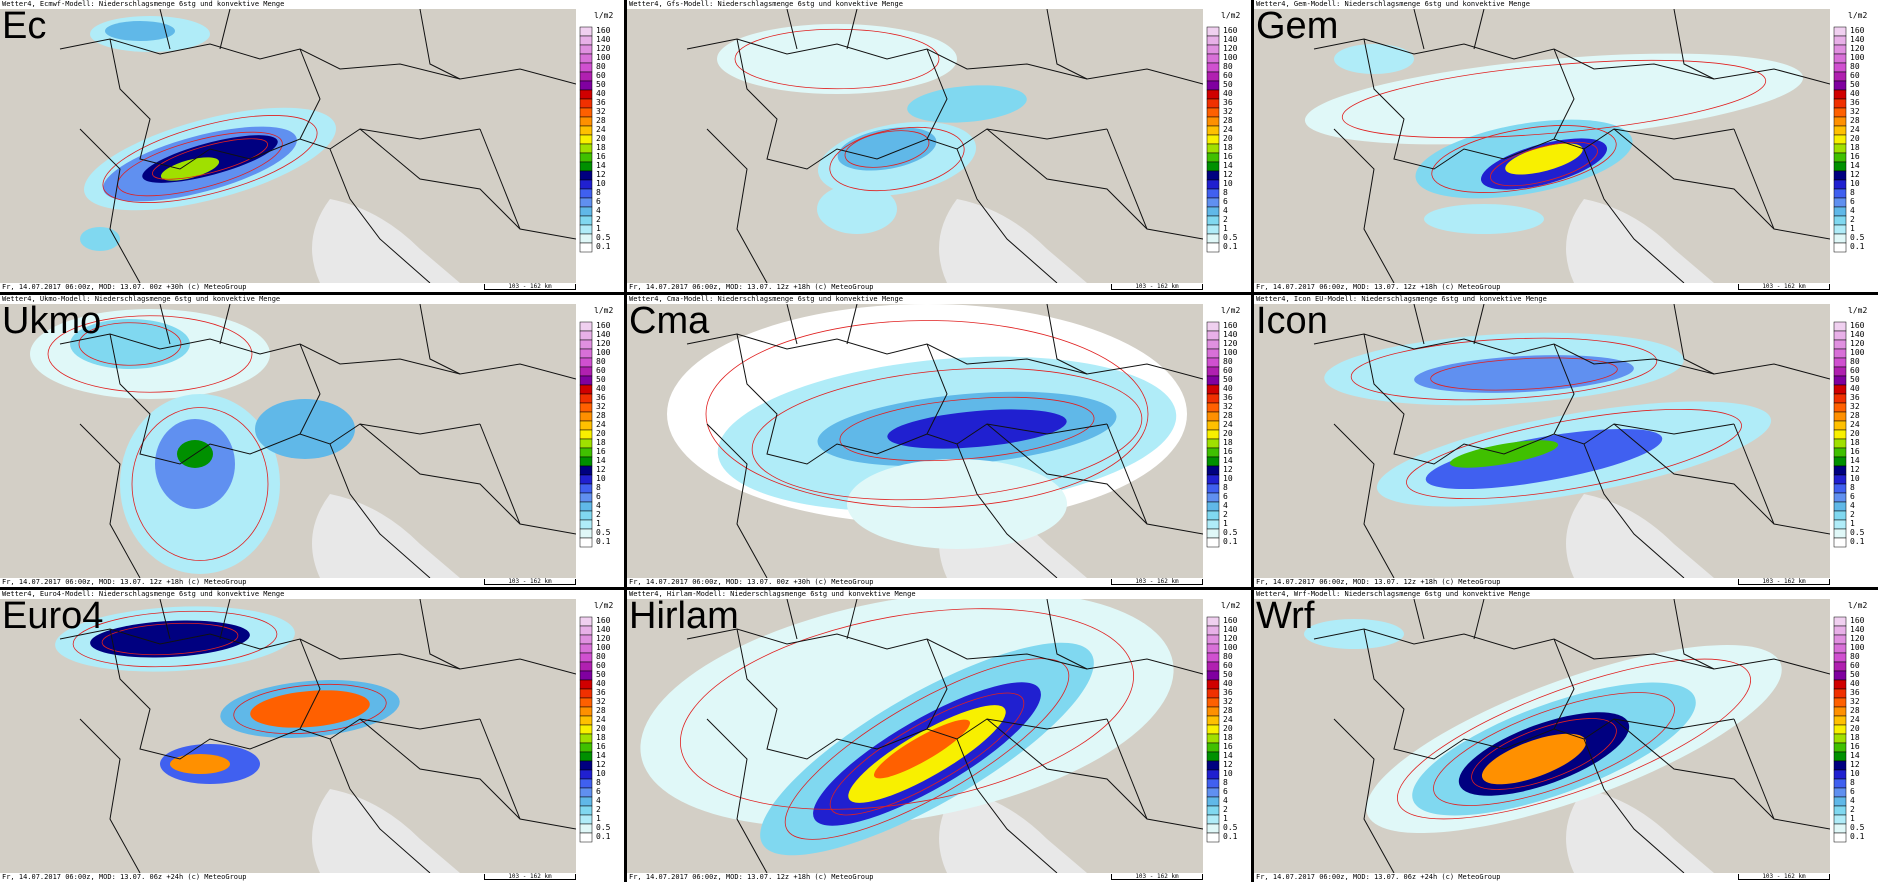  Describe the element at coordinates (1857, 57) in the screenshot. I see `legend-label: 100` at that location.